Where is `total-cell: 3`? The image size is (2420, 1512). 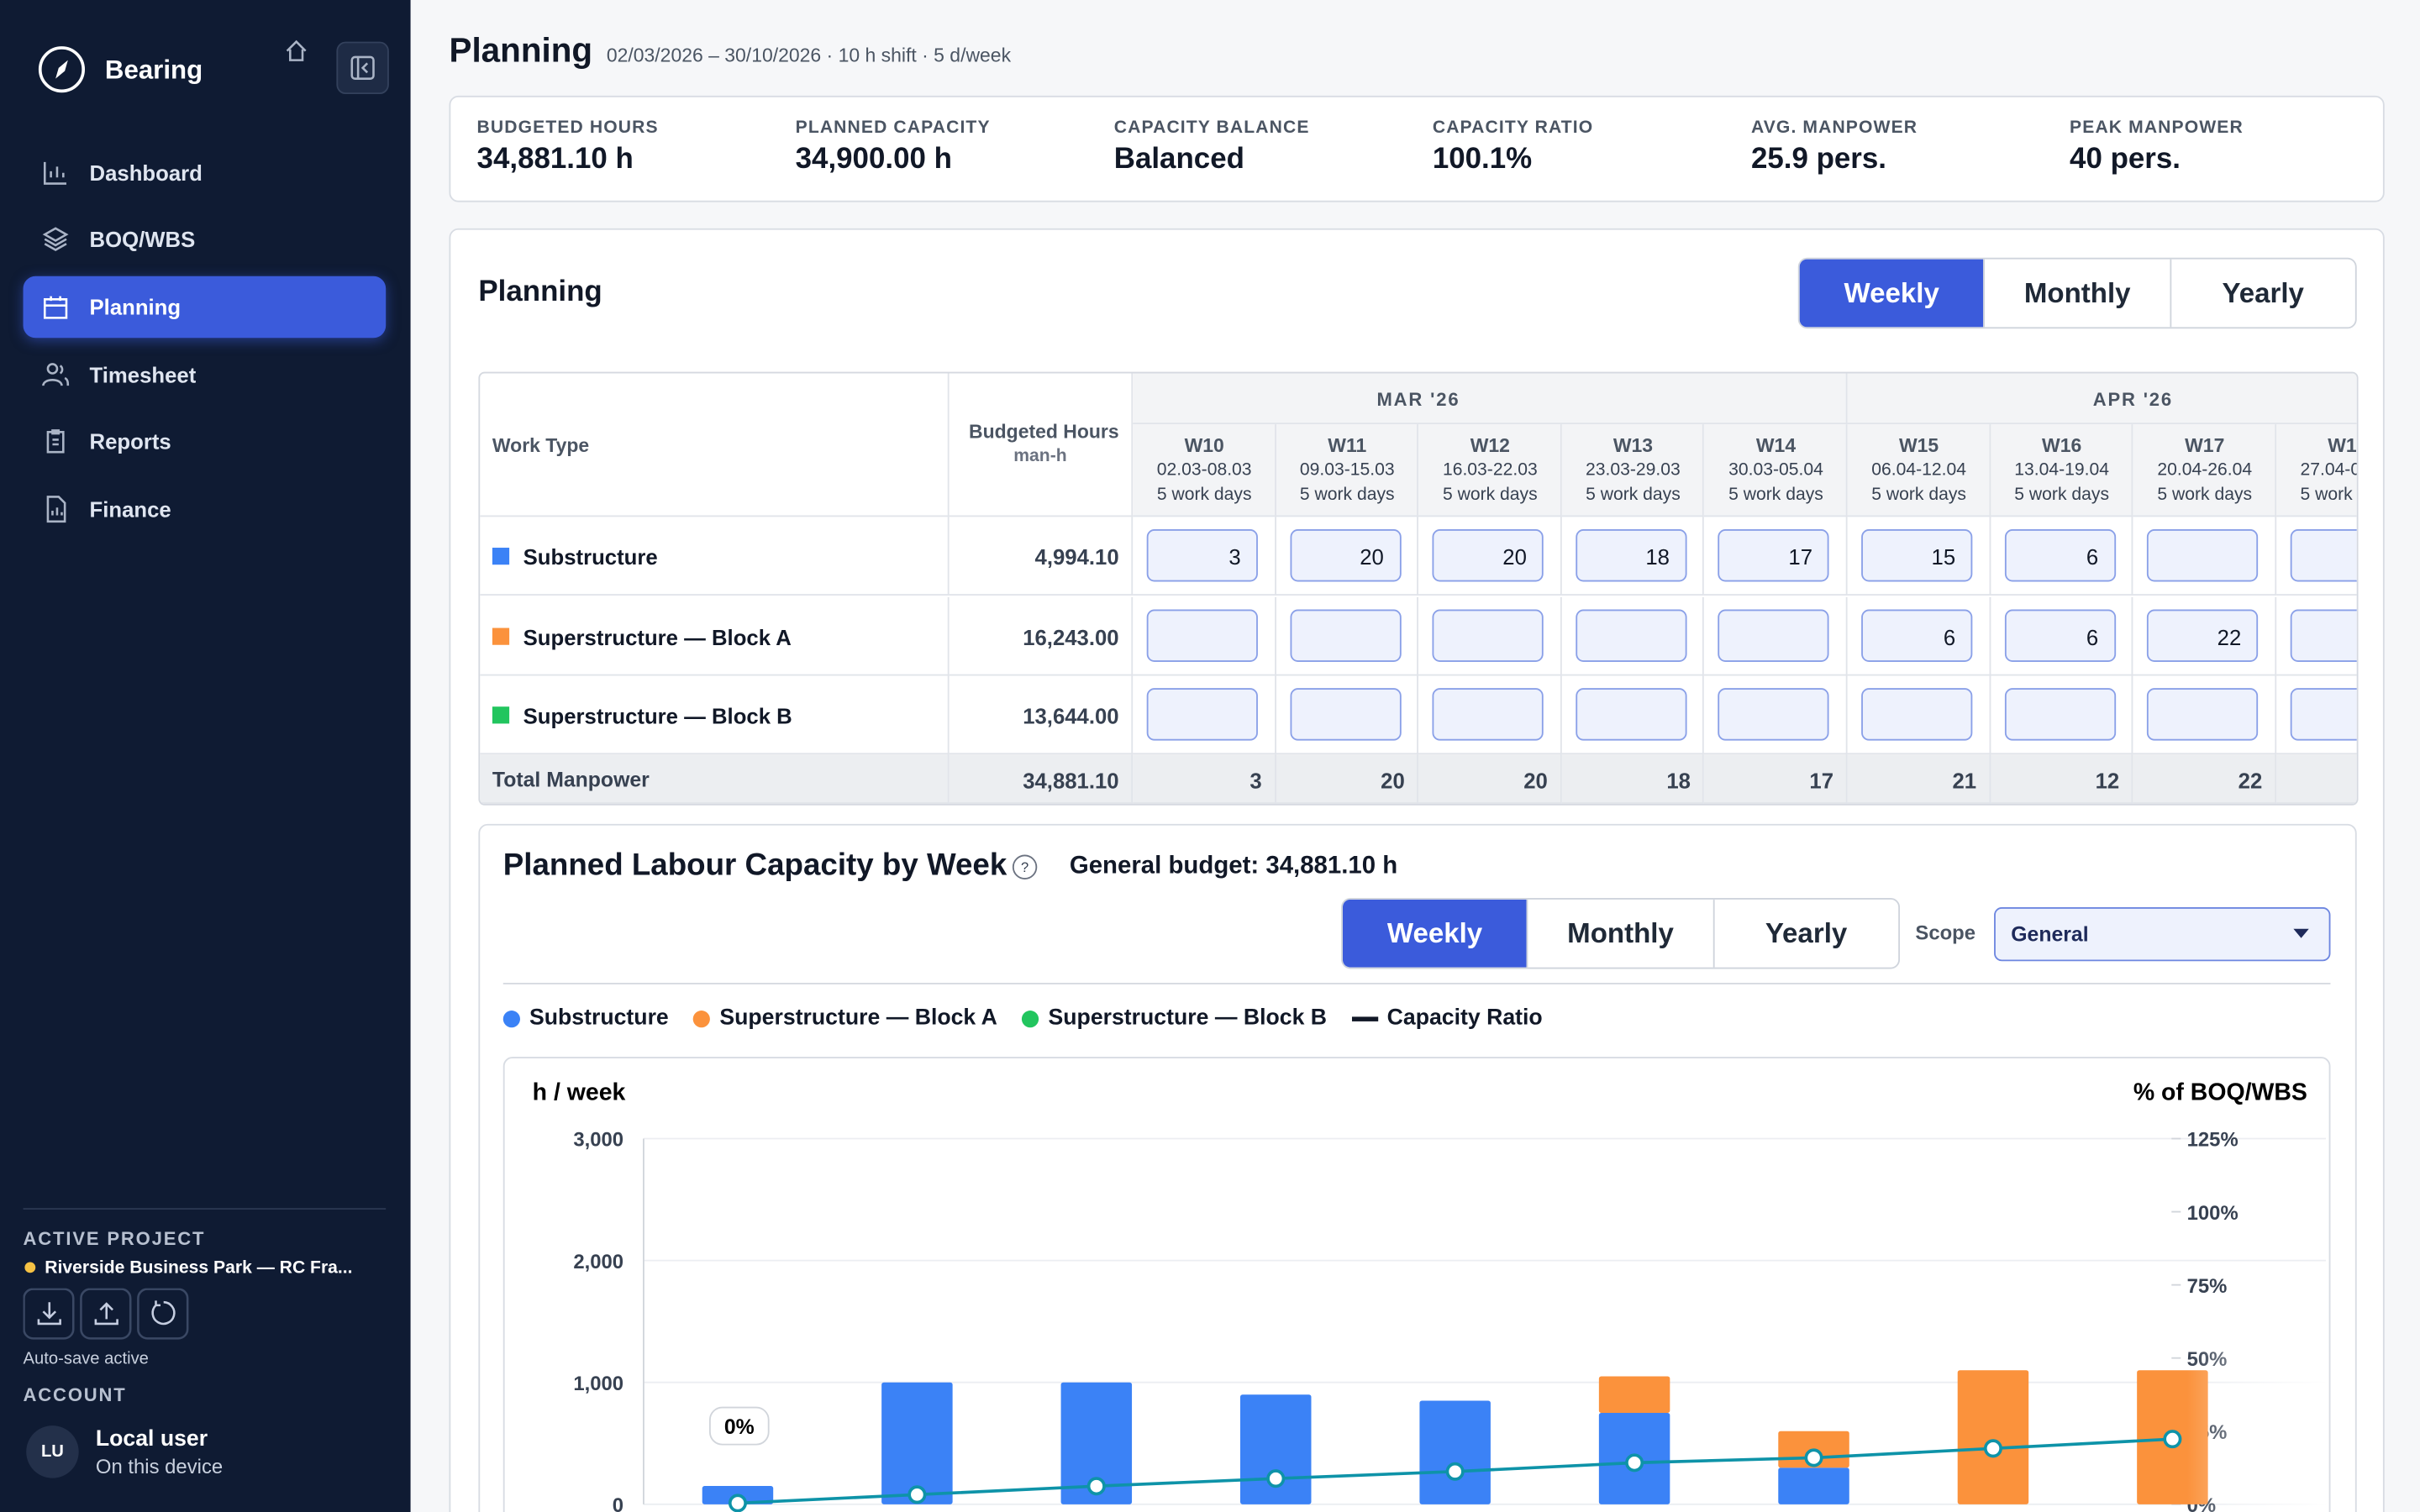
total-cell: 3 is located at coordinates (1204, 779).